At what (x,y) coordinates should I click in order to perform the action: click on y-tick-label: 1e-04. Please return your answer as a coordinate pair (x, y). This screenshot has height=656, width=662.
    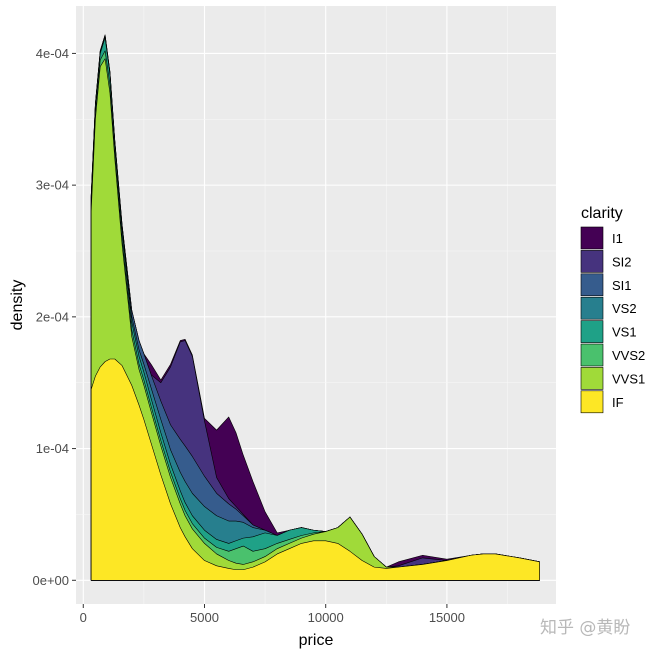
    Looking at the image, I should click on (52, 448).